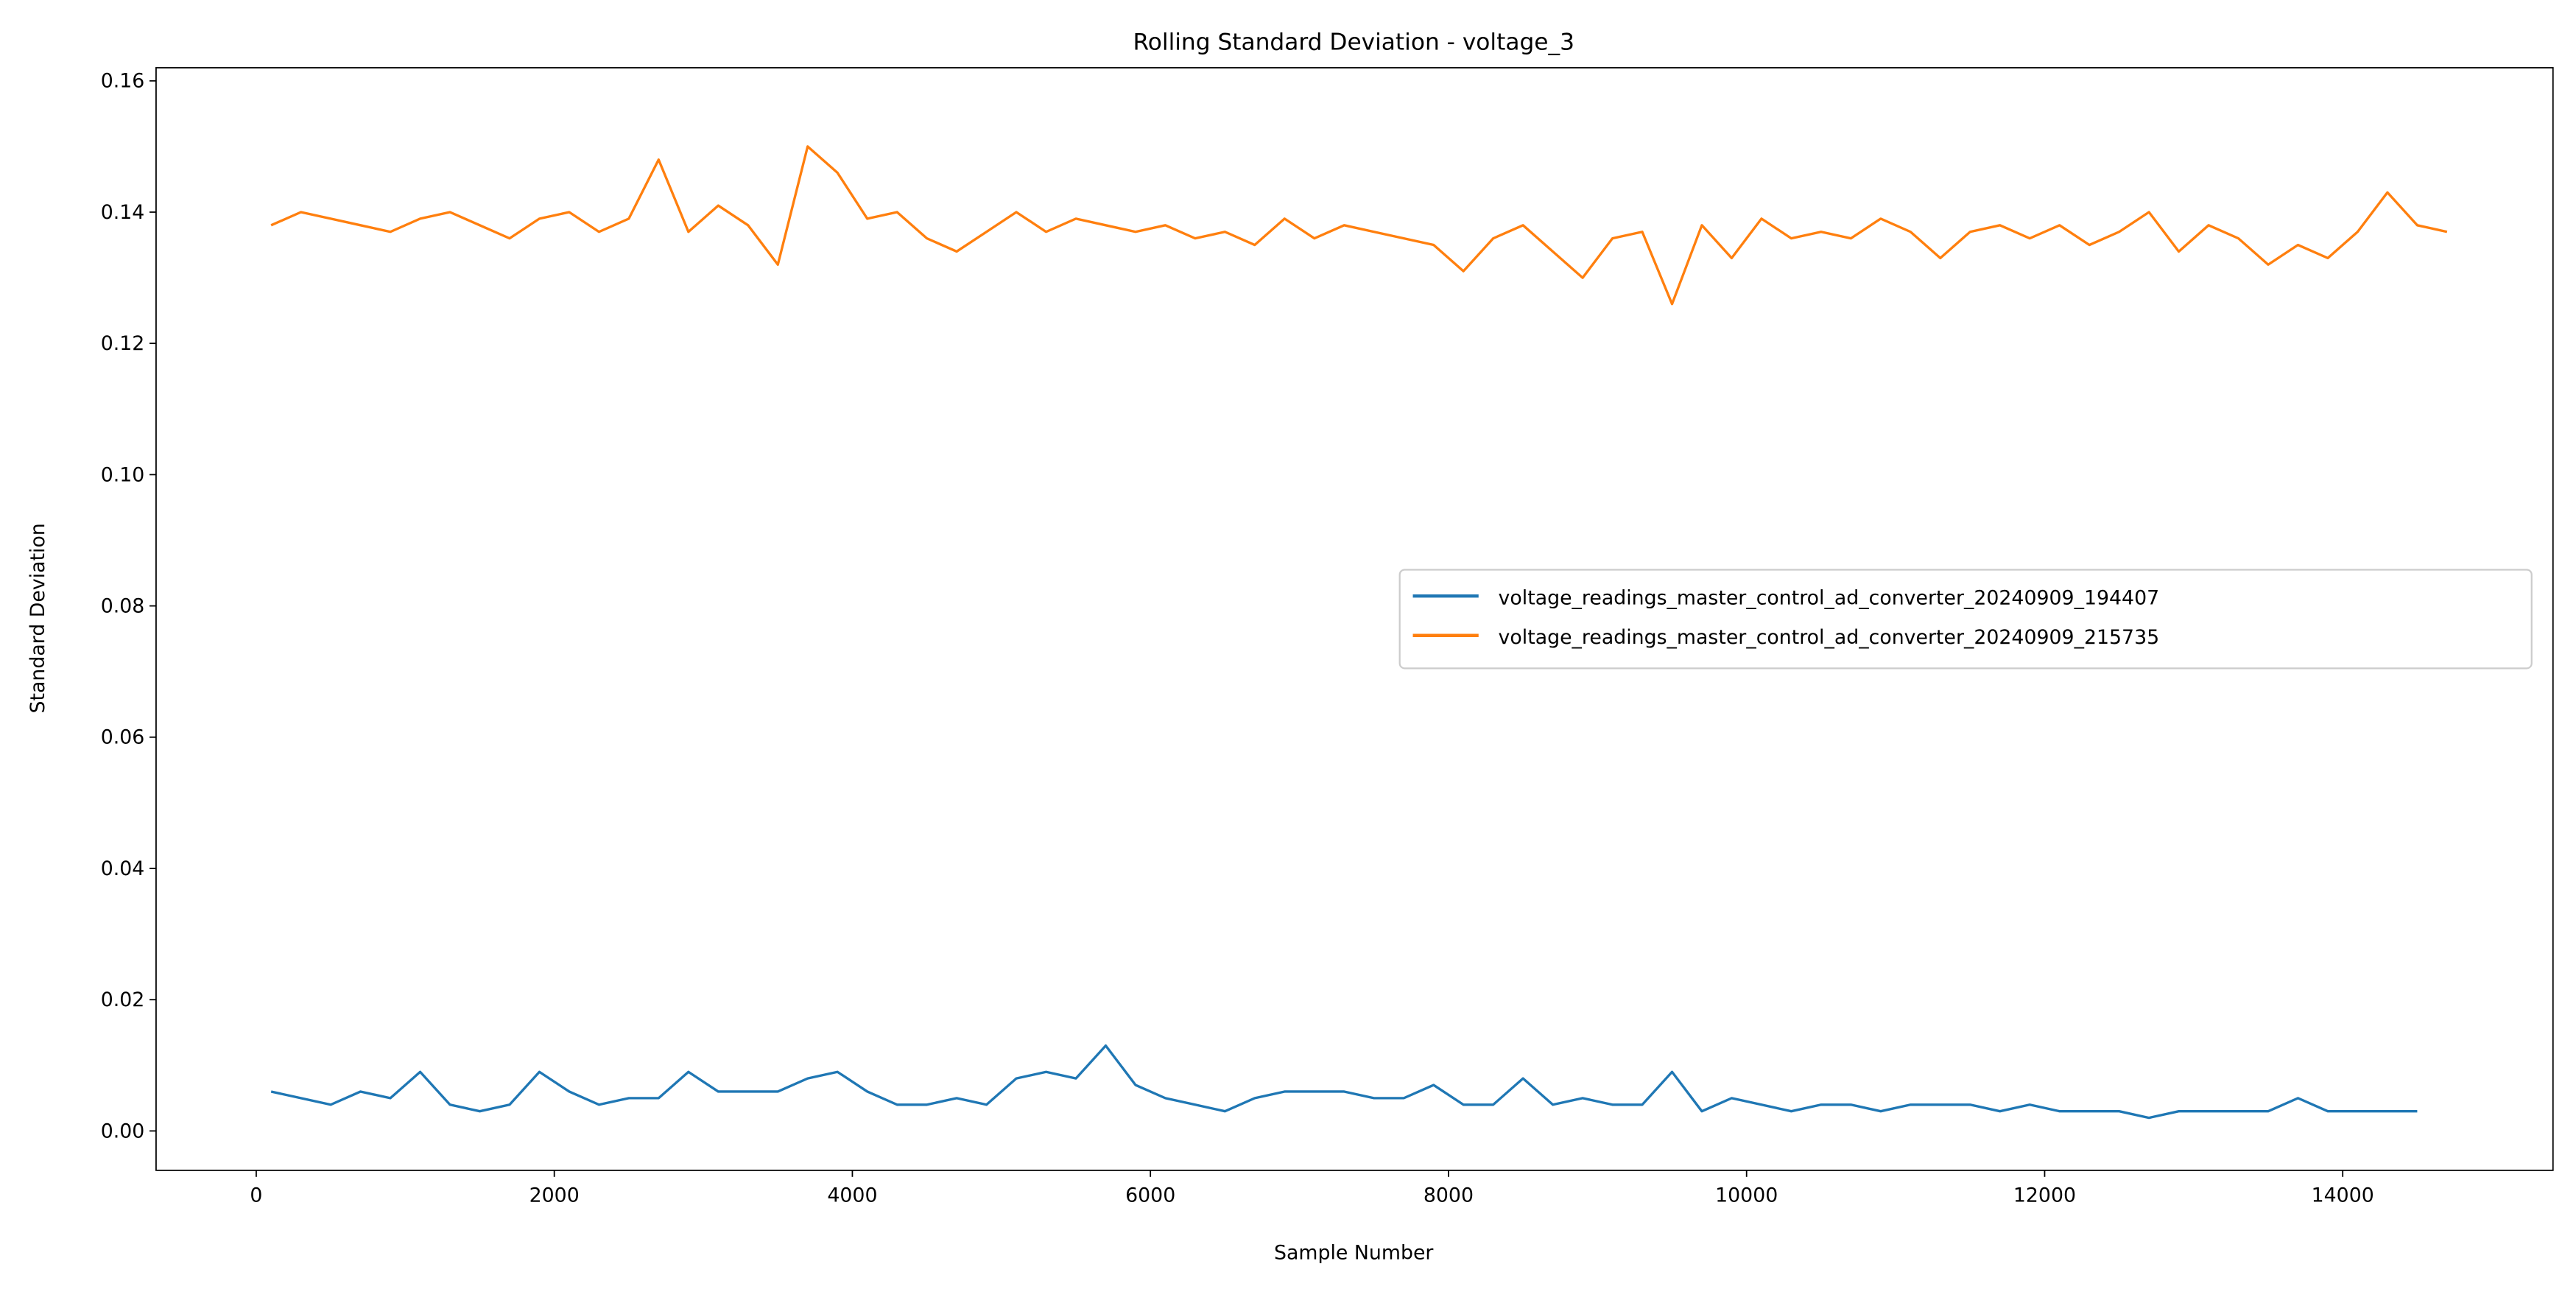 This screenshot has width=2576, height=1289. What do you see at coordinates (1353, 42) in the screenshot?
I see `chart-title: Rolling Standard Deviation - voltage_3` at bounding box center [1353, 42].